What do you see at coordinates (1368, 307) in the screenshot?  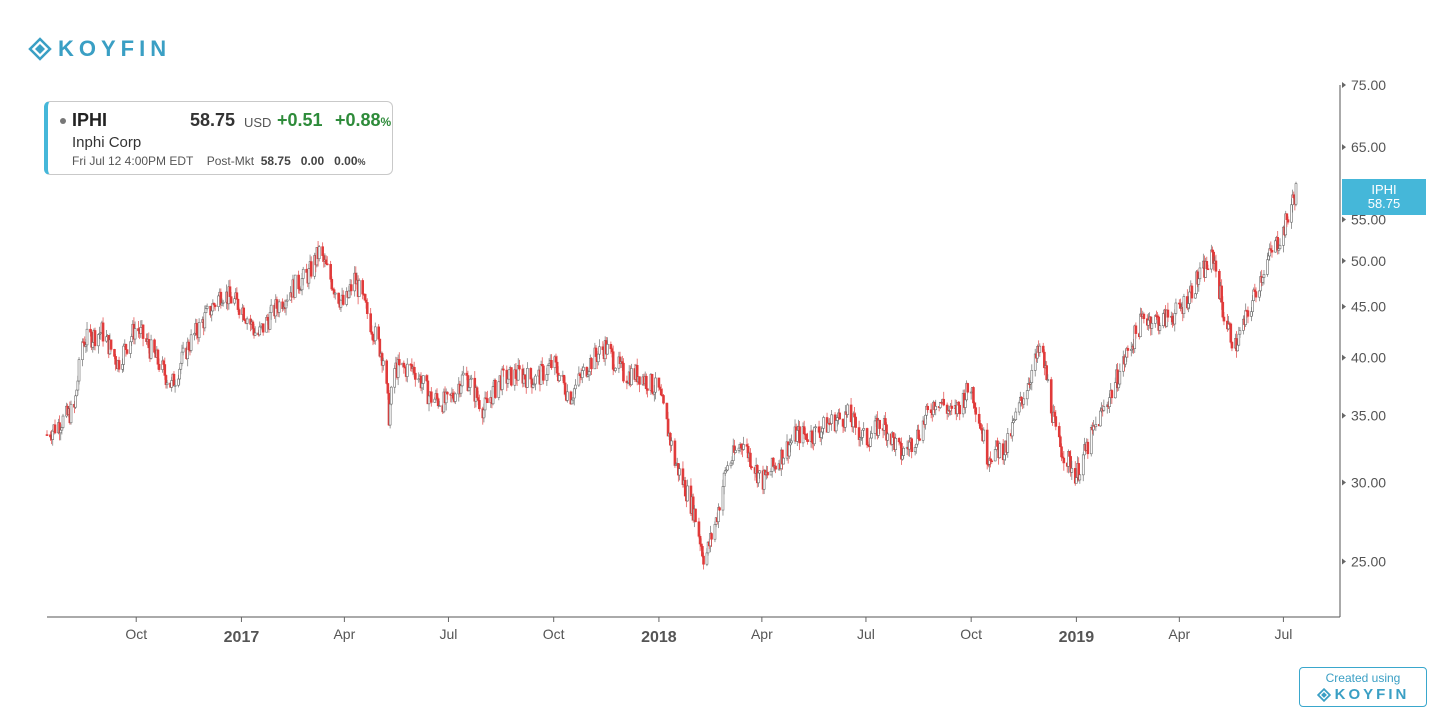 I see `y-tick-label: 45.00` at bounding box center [1368, 307].